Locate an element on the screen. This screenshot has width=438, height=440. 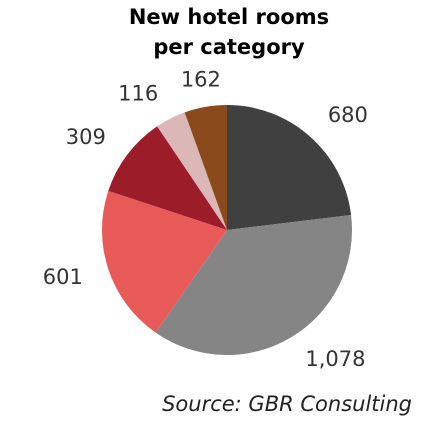
data-label: 309 is located at coordinates (86, 137).